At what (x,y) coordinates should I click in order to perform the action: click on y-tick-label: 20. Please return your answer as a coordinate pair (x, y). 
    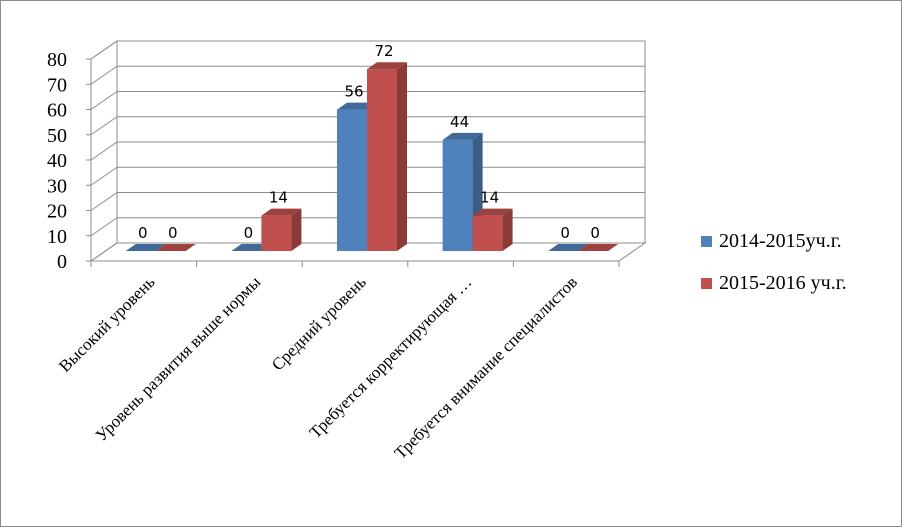
    Looking at the image, I should click on (57, 212).